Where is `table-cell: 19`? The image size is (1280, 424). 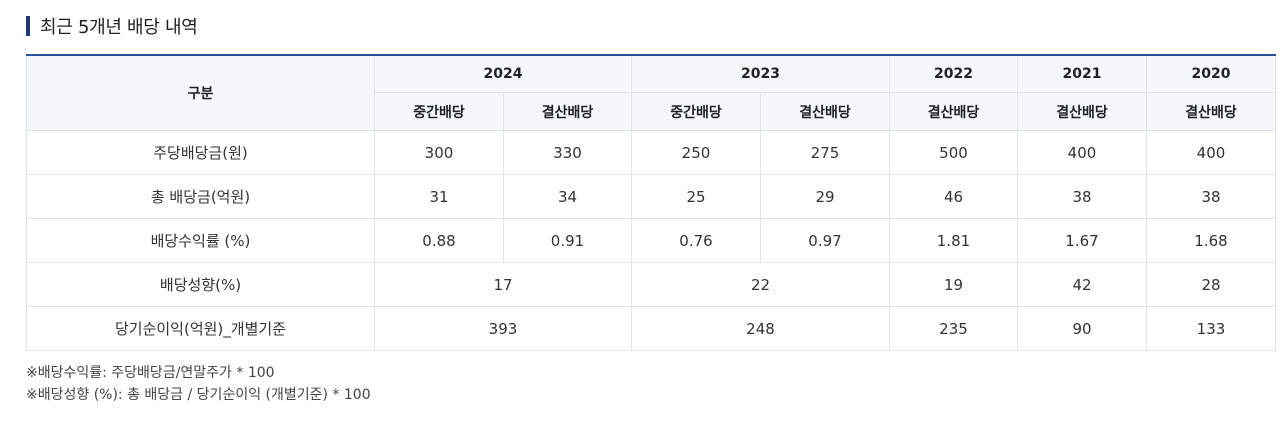 table-cell: 19 is located at coordinates (953, 284).